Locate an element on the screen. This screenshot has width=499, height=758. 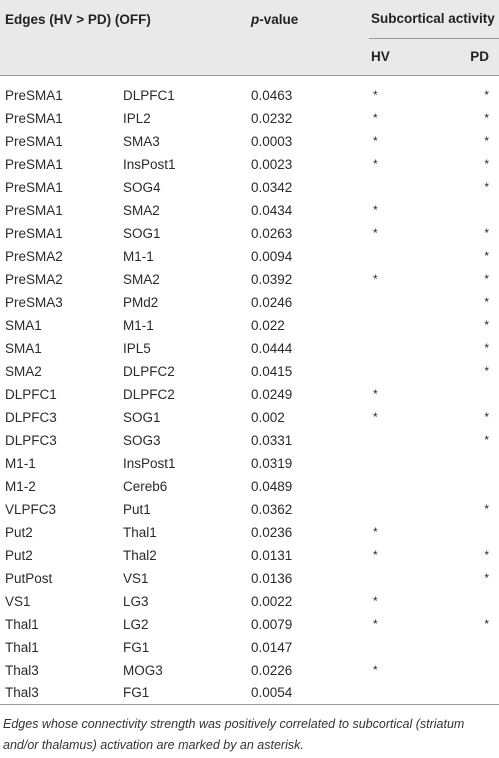
header-subcortical: Subcortical activity is located at coordinates (434, 19).